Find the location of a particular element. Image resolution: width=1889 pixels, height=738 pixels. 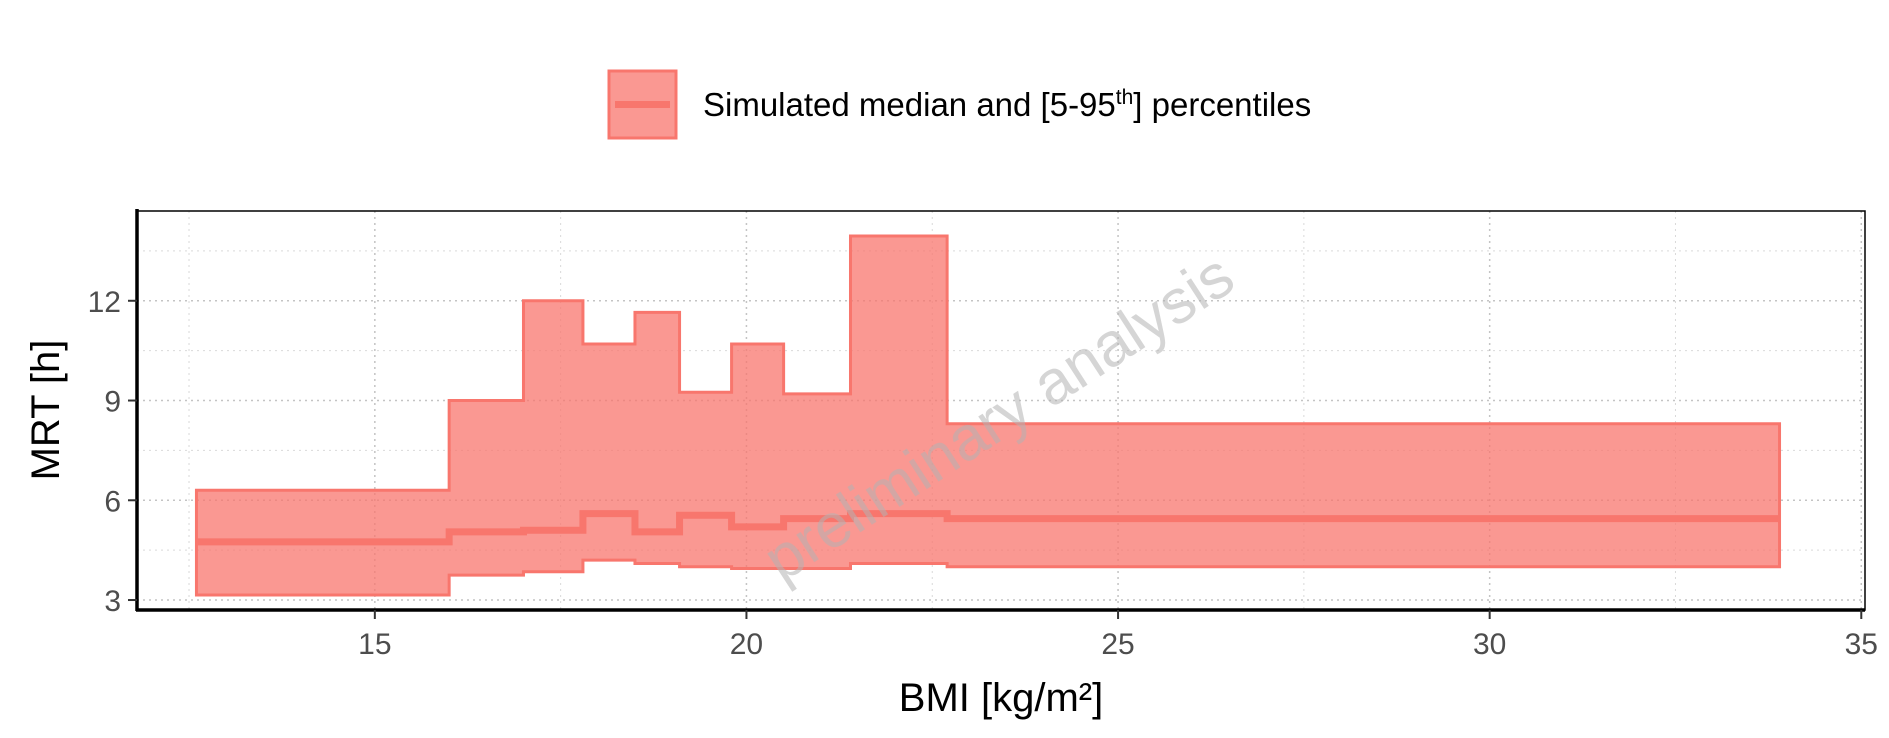

y-tick-label: 6 is located at coordinates (112, 501).